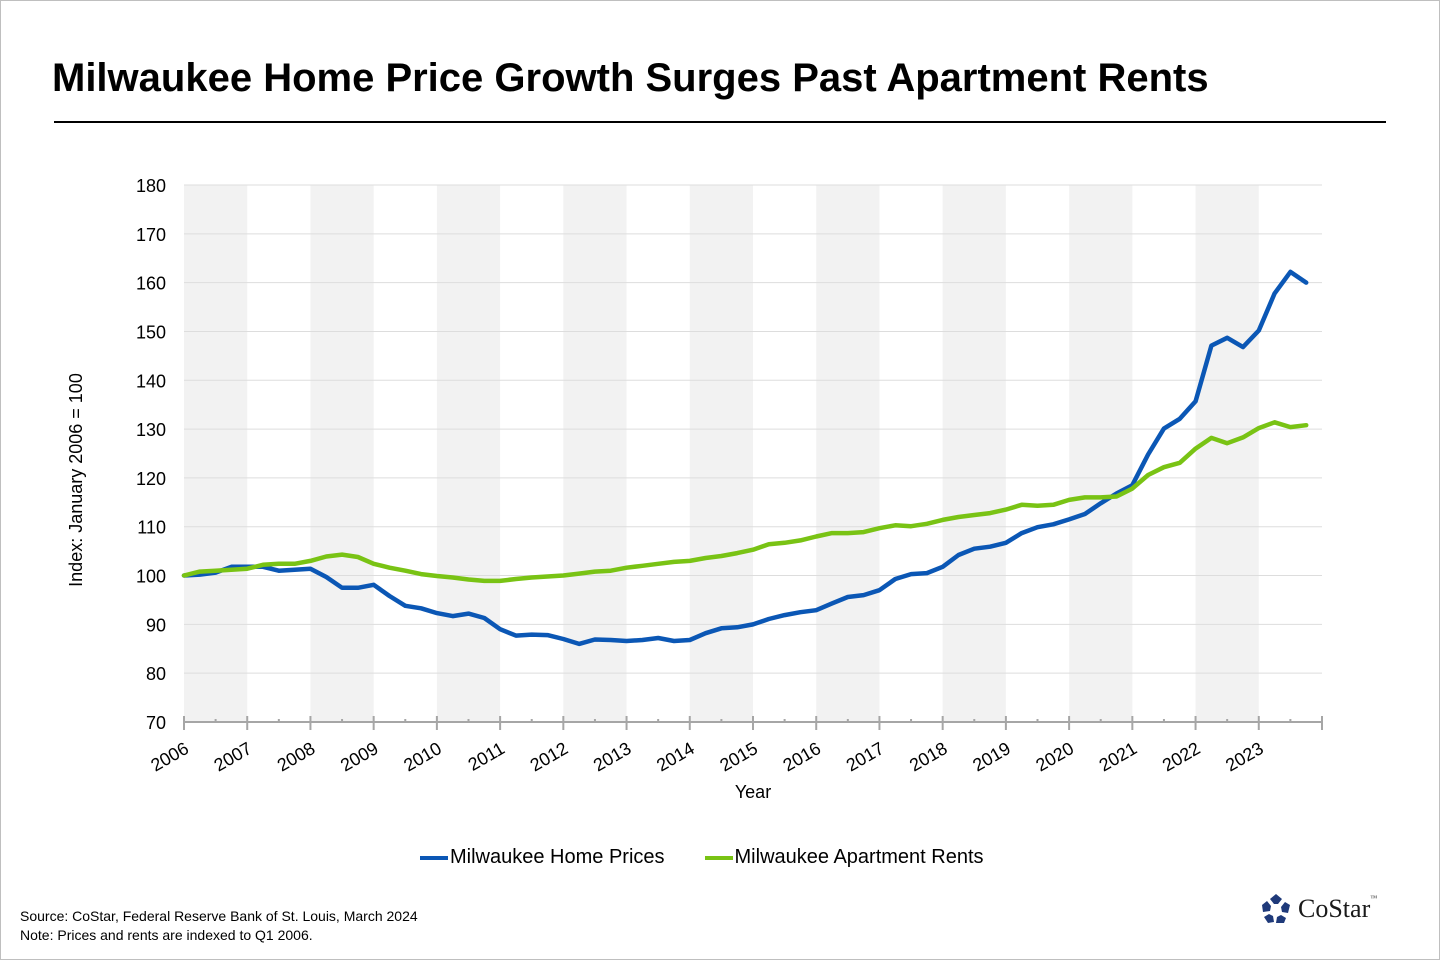  Describe the element at coordinates (151, 577) in the screenshot. I see `y-tick-label: 100` at that location.